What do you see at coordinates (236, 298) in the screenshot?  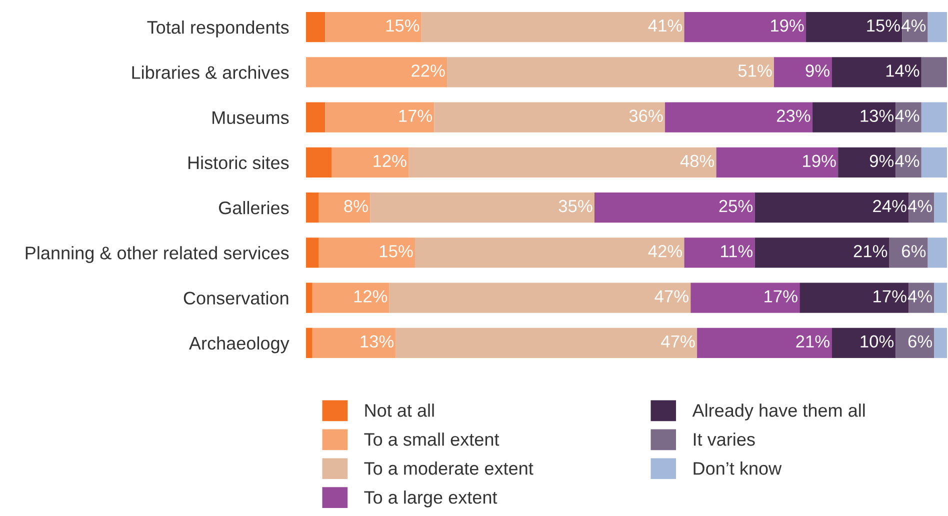 I see `y-tick-label: Conservation` at bounding box center [236, 298].